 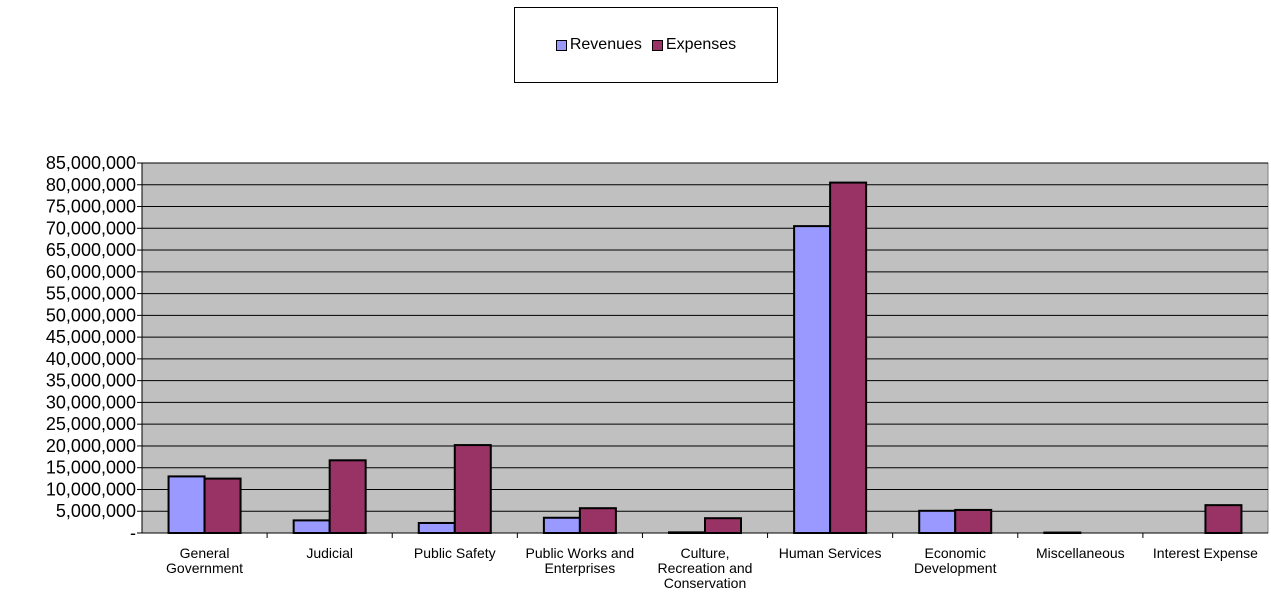 What do you see at coordinates (133, 533) in the screenshot?
I see `y-tick-label: -` at bounding box center [133, 533].